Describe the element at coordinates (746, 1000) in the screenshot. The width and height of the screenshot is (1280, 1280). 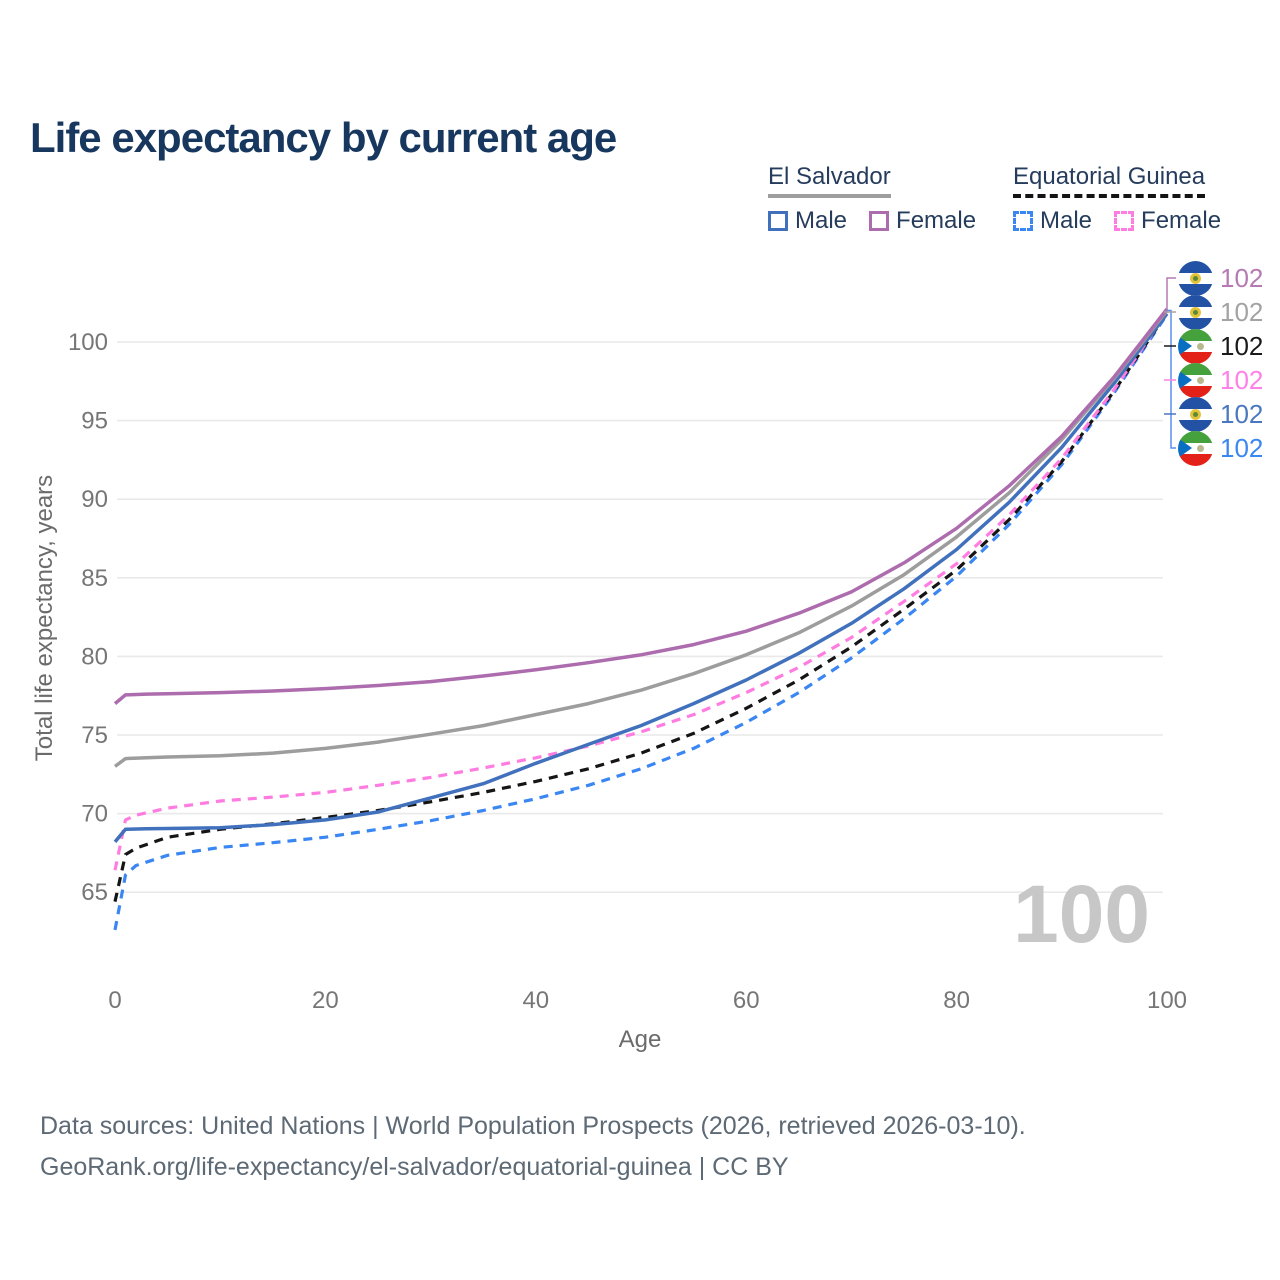
I see `x-tick-60: 60` at that location.